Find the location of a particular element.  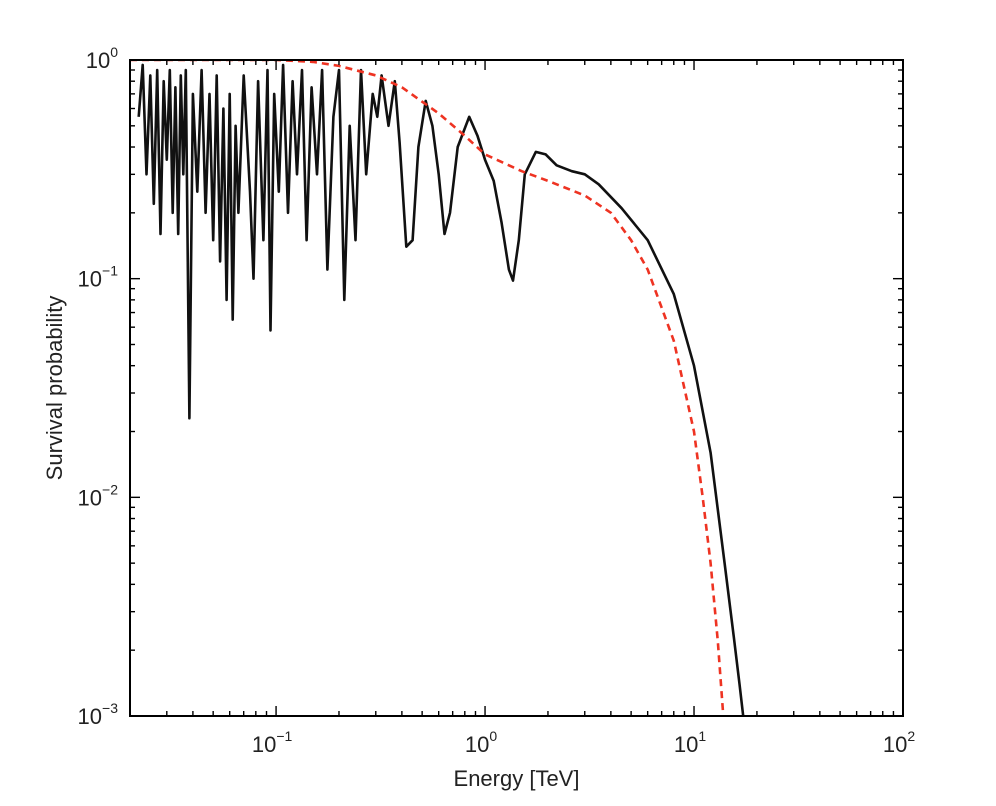

y-tick-label: 10⁰ is located at coordinates (102, 58).